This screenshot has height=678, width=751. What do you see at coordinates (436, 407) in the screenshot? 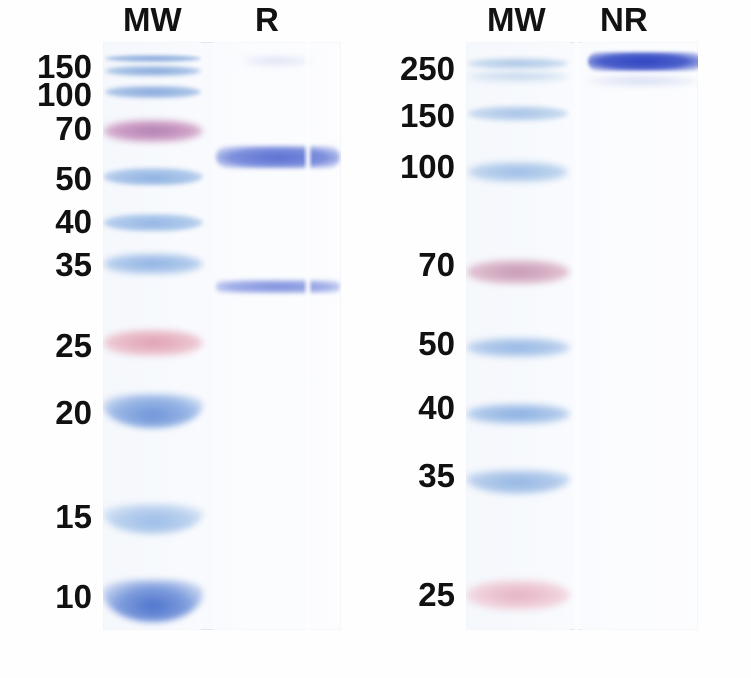
I see `mw-label-40-right: 40` at bounding box center [436, 407].